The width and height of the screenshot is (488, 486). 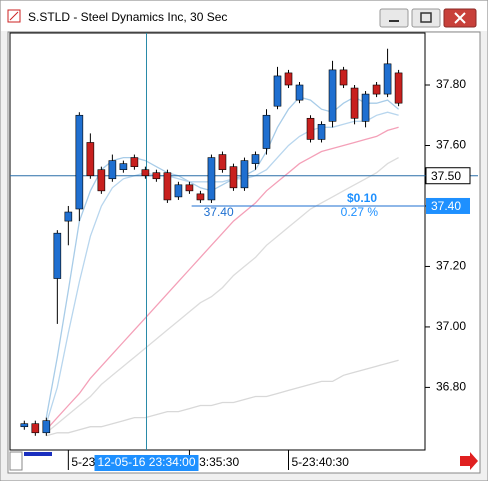 What do you see at coordinates (215, 462) in the screenshot?
I see `x-tick-label: 23:35:30` at bounding box center [215, 462].